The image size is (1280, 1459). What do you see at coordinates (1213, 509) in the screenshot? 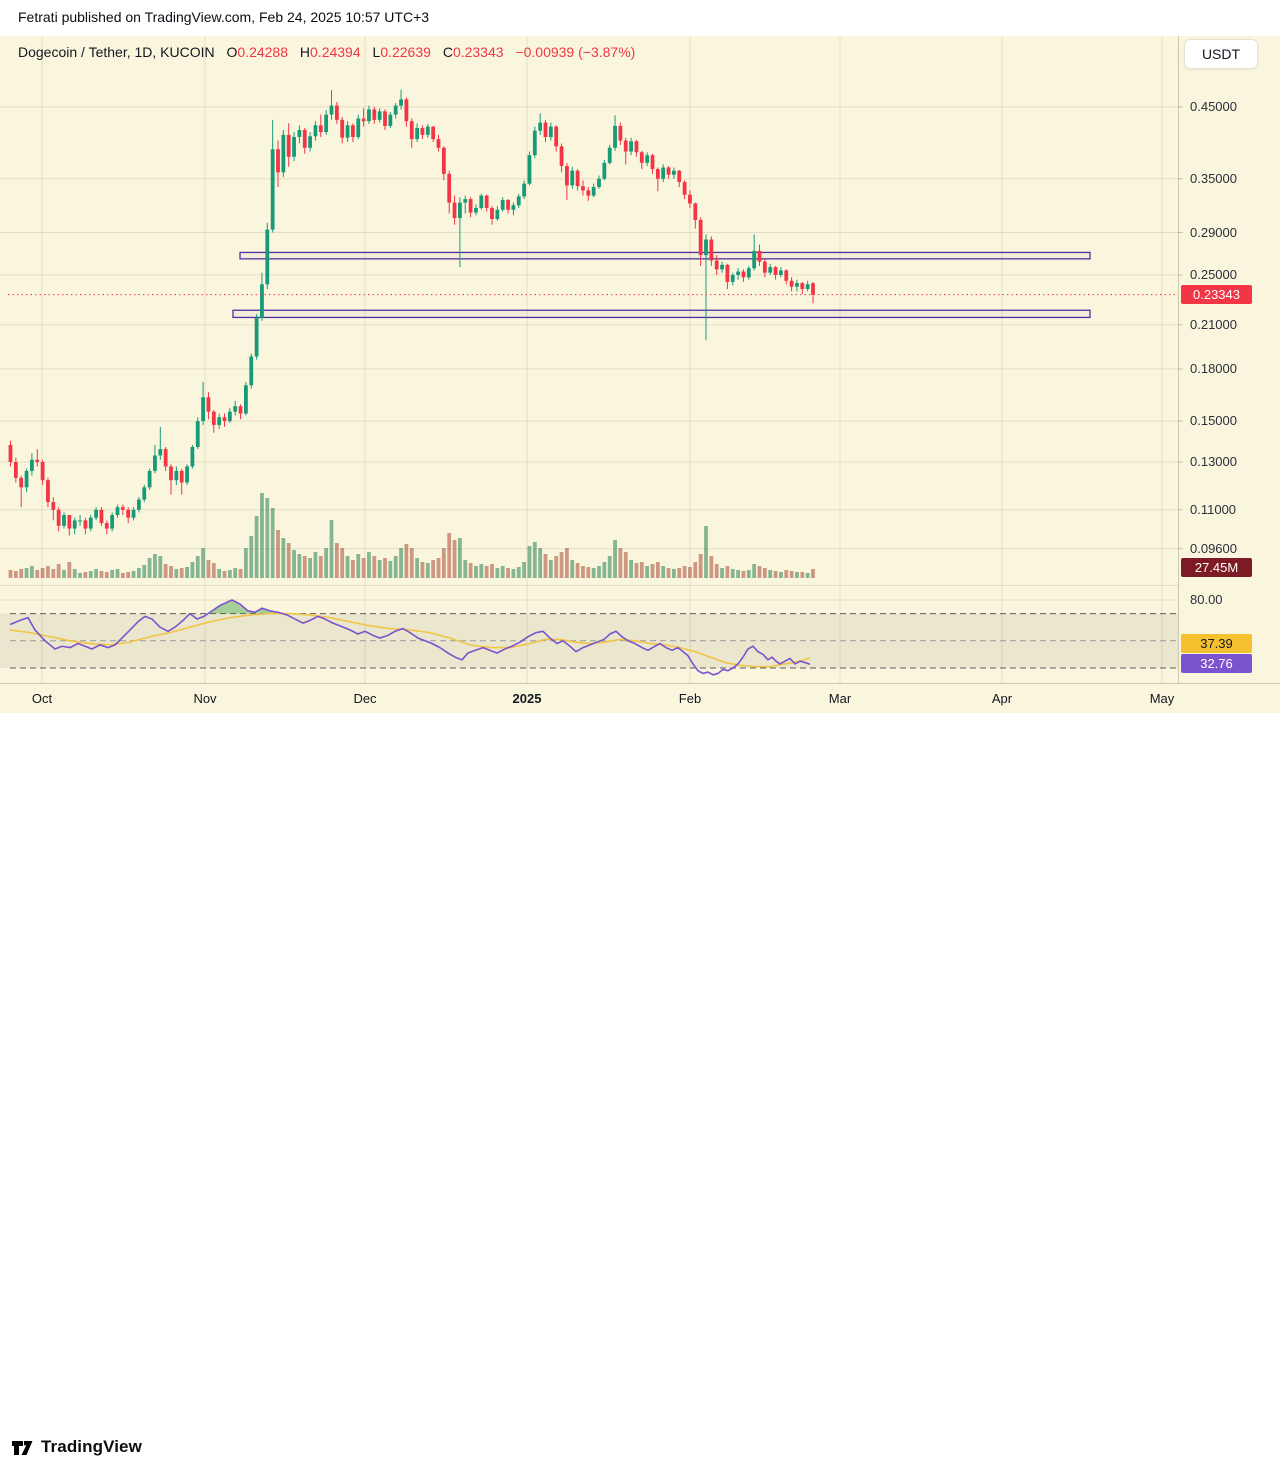
I see `price-axis-label: 0.11000` at bounding box center [1213, 509].